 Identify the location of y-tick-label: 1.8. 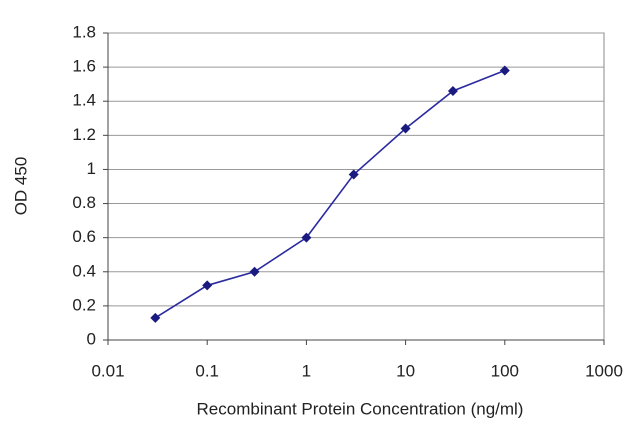
(84, 31).